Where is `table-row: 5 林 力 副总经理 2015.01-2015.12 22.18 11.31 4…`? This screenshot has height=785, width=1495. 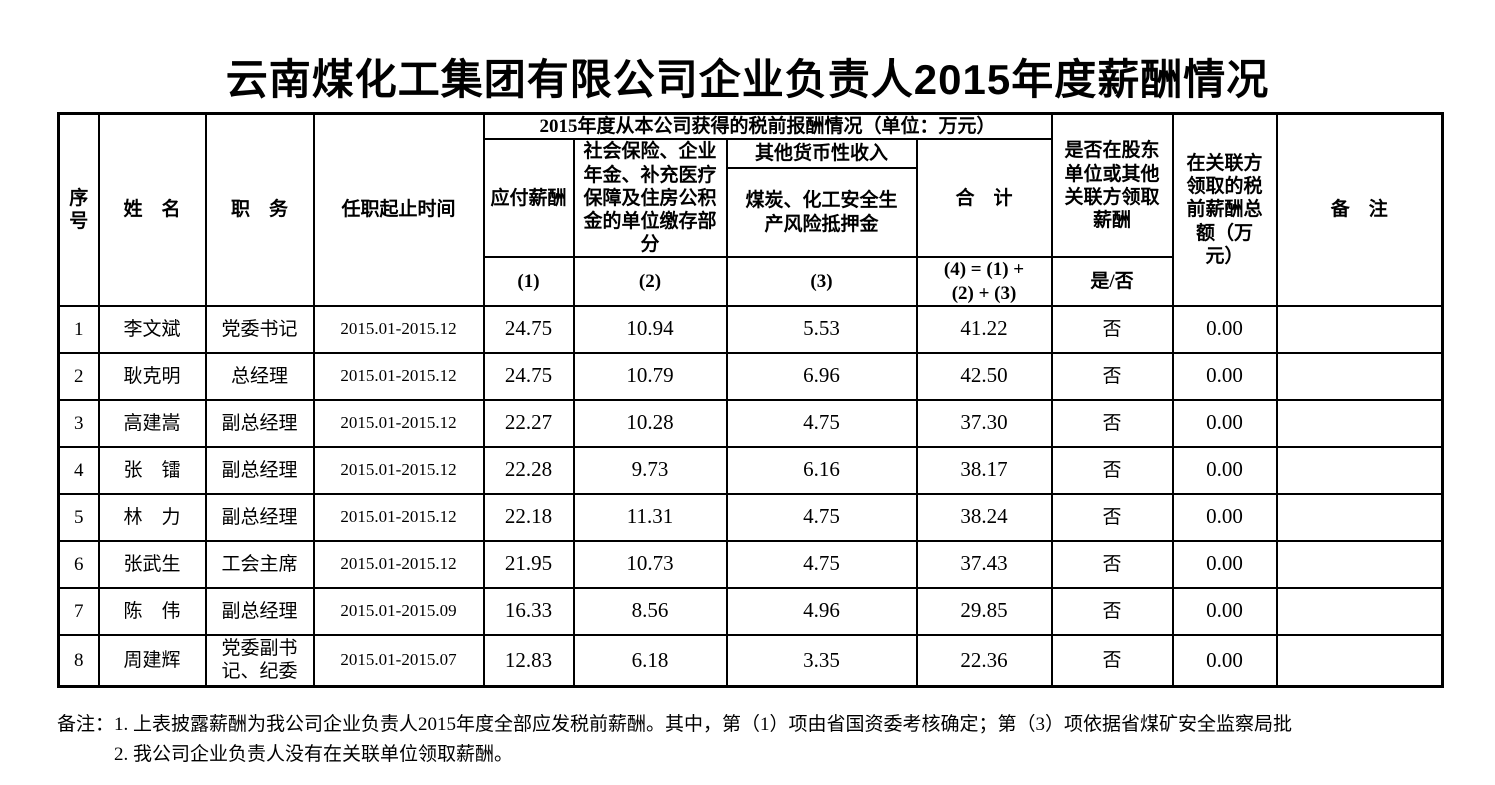
table-row: 5 林 力 副总经理 2015.01-2015.12 22.18 11.31 4… is located at coordinates (750, 517).